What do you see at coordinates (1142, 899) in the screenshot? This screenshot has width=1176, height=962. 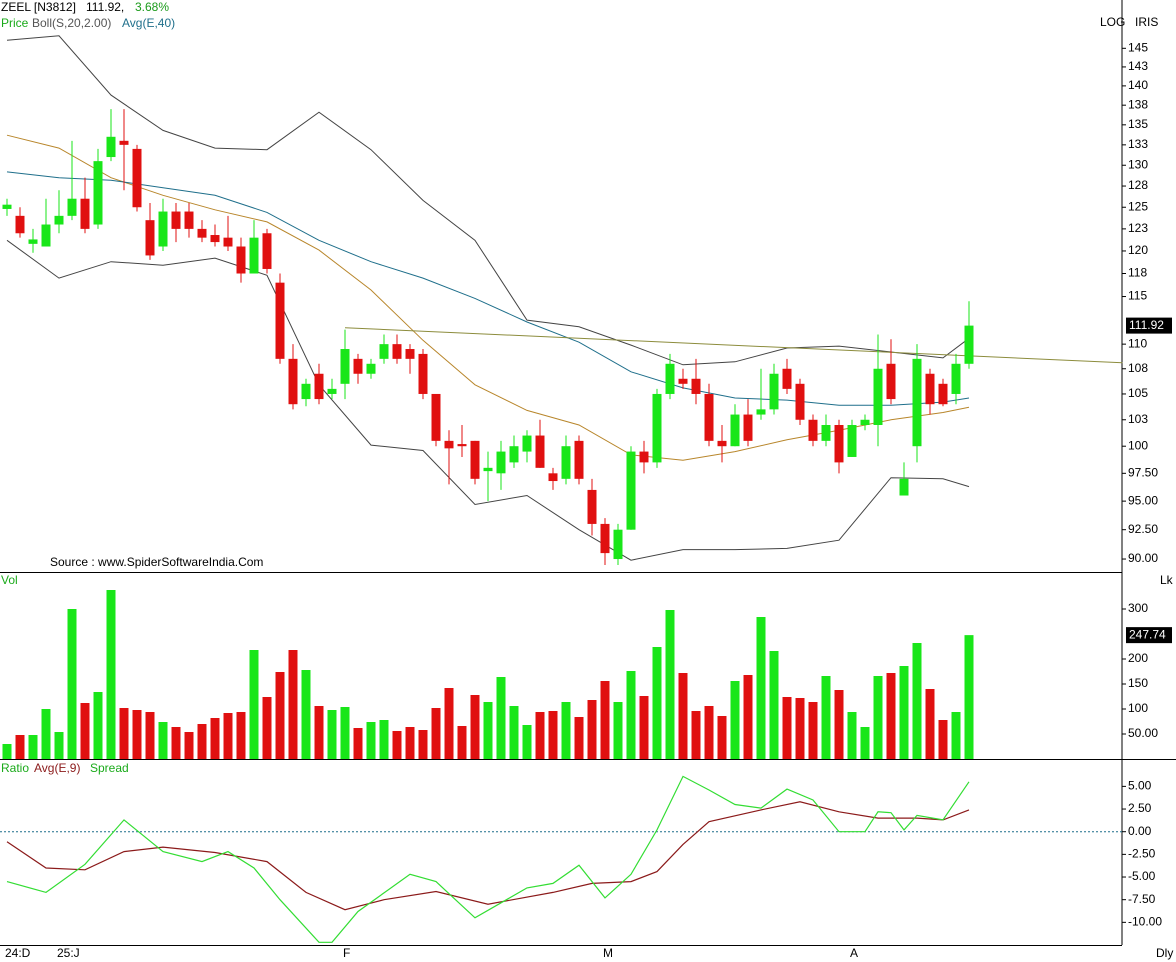 I see `y-tick-label: -7.50` at bounding box center [1142, 899].